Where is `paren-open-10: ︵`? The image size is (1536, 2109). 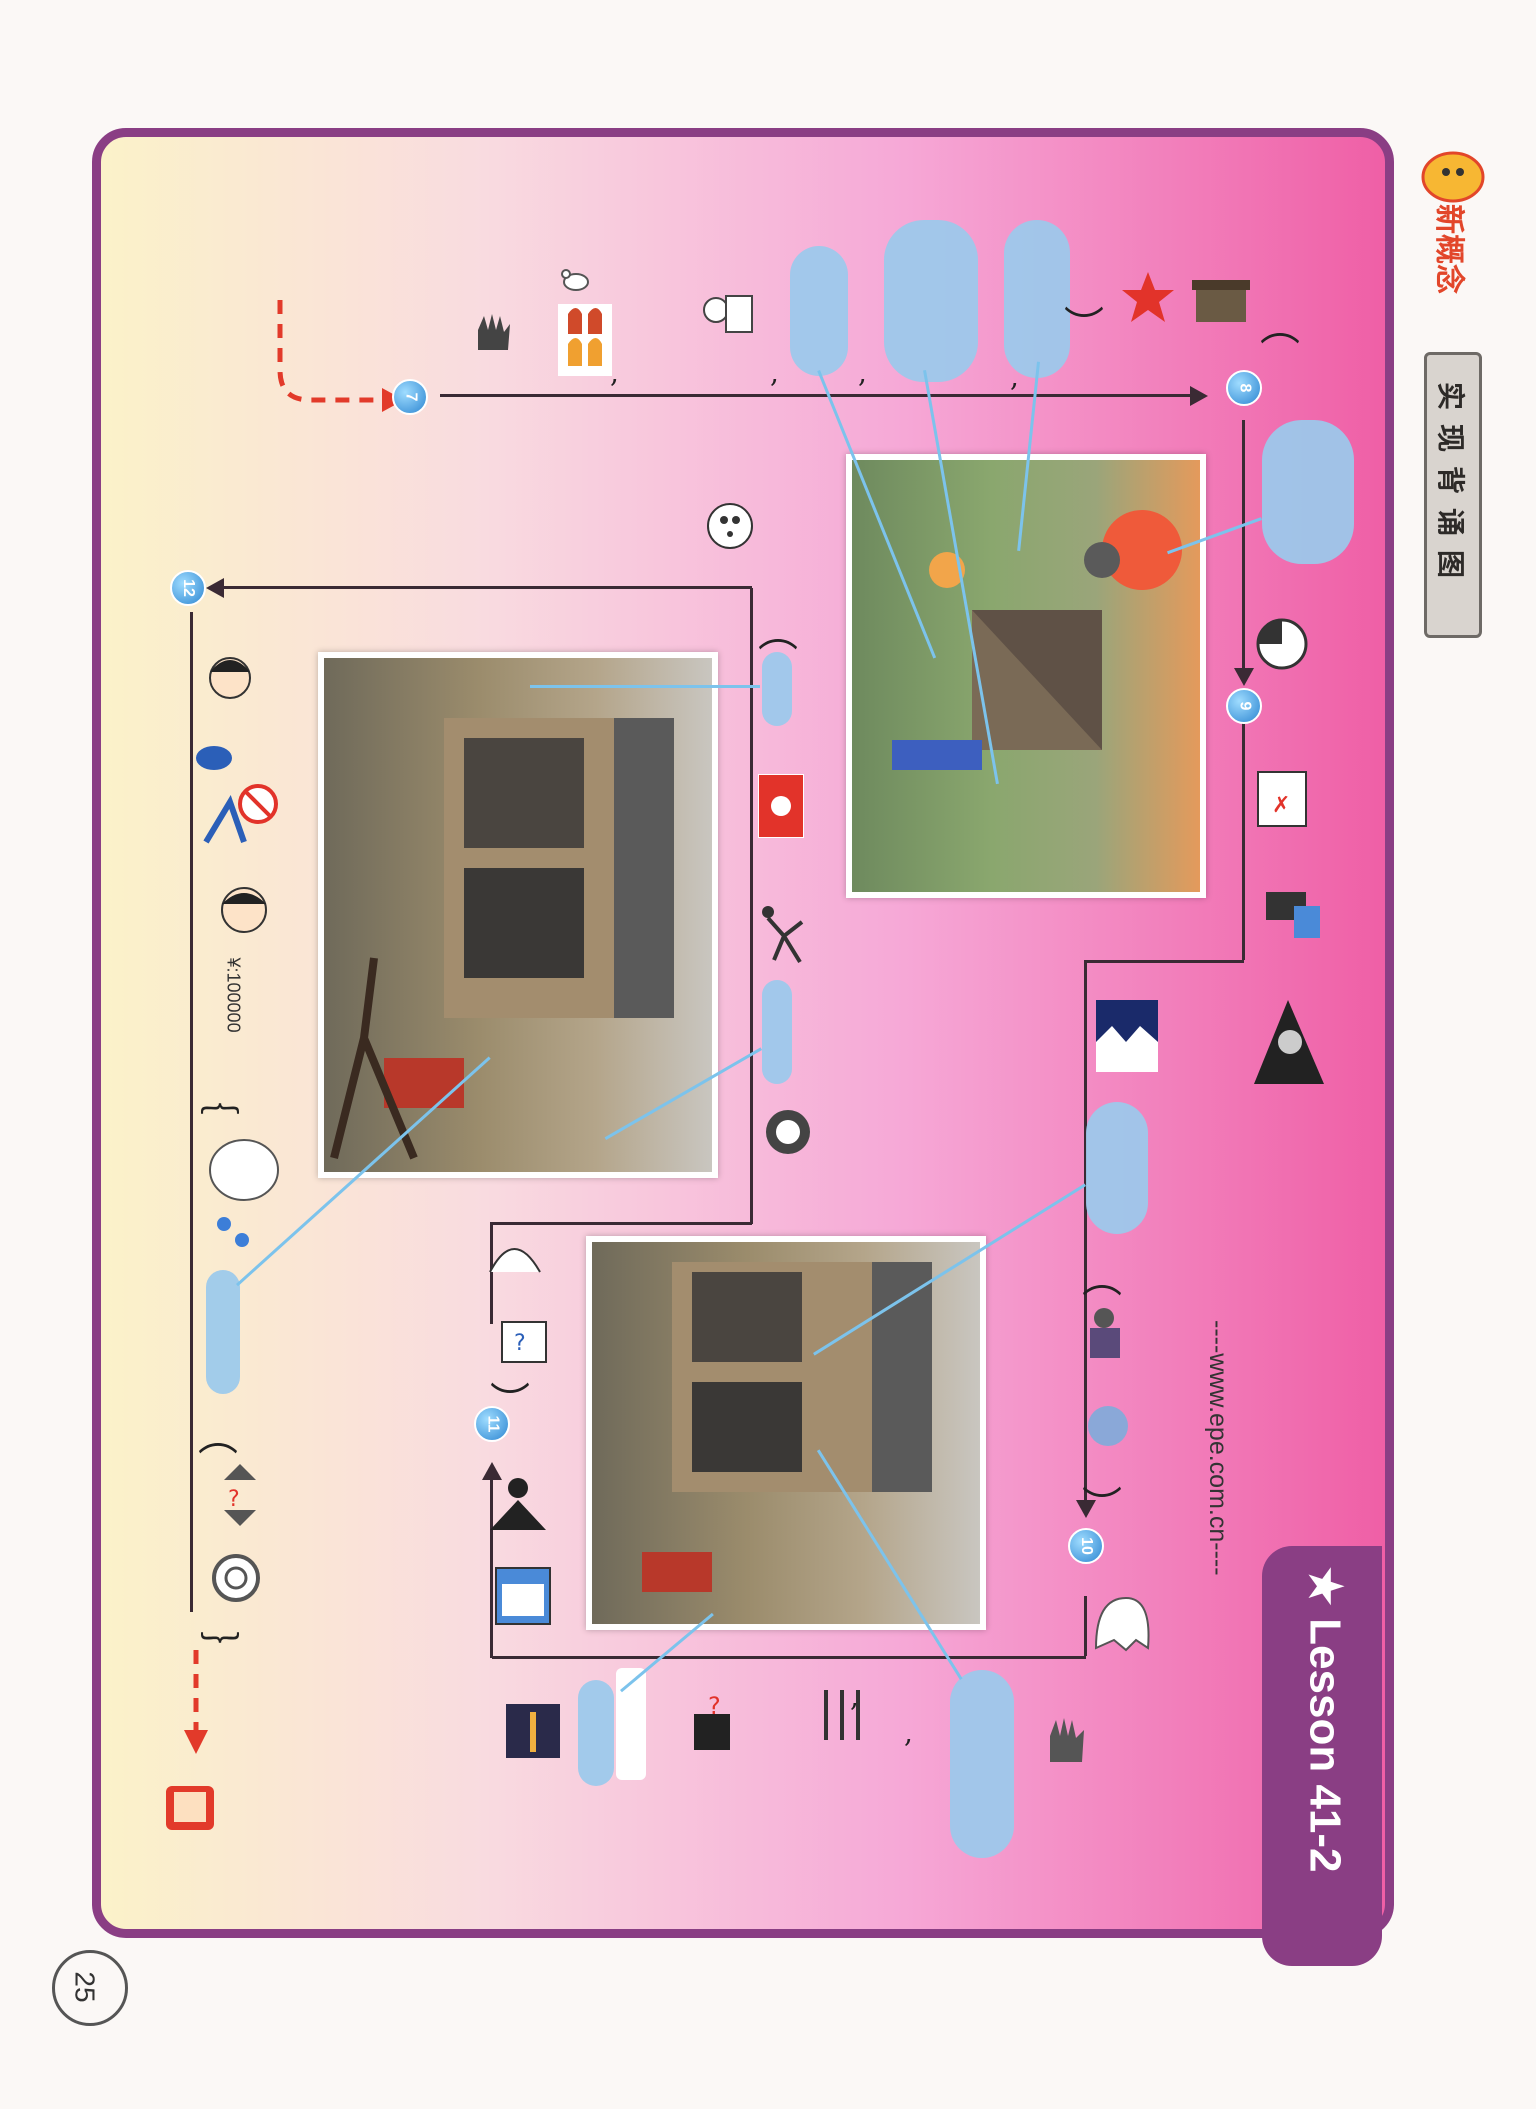 paren-open-10: ︵ is located at coordinates (1102, 1279).